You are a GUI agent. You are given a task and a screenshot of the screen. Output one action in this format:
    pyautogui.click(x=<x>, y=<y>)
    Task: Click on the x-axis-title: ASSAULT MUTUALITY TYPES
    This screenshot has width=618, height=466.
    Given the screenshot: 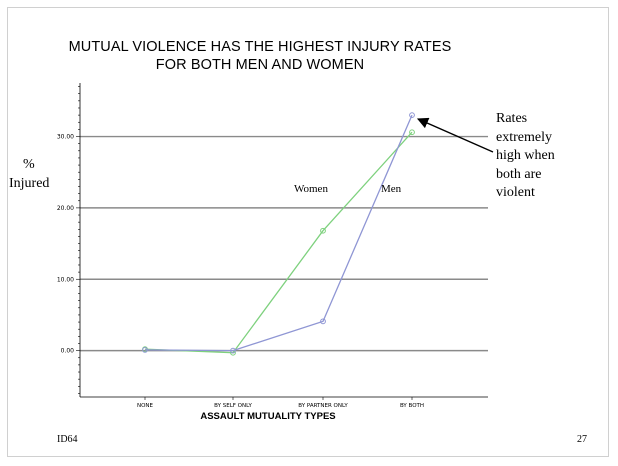 What is the action you would take?
    pyautogui.click(x=267, y=416)
    